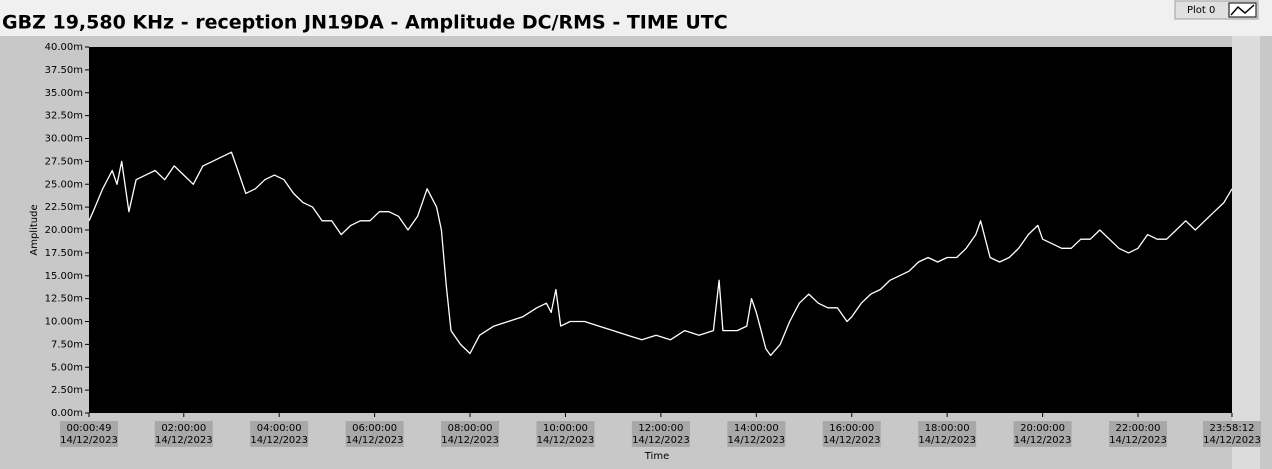 This screenshot has width=1272, height=469. Describe the element at coordinates (374, 428) in the screenshot. I see `x-tick-label: 06:00:00` at that location.